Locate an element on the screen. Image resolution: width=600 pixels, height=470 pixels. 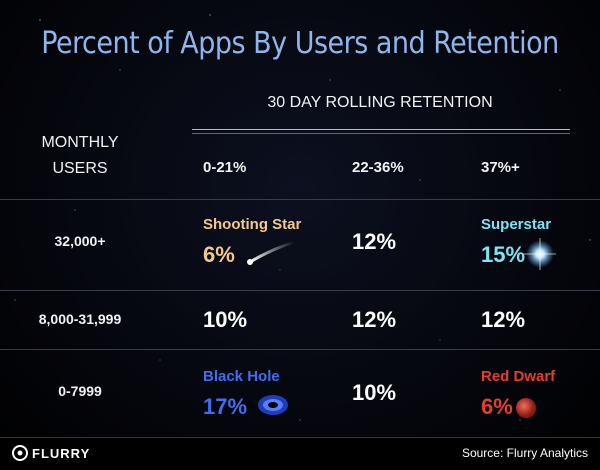
superstar-icon is located at coordinates (540, 254).